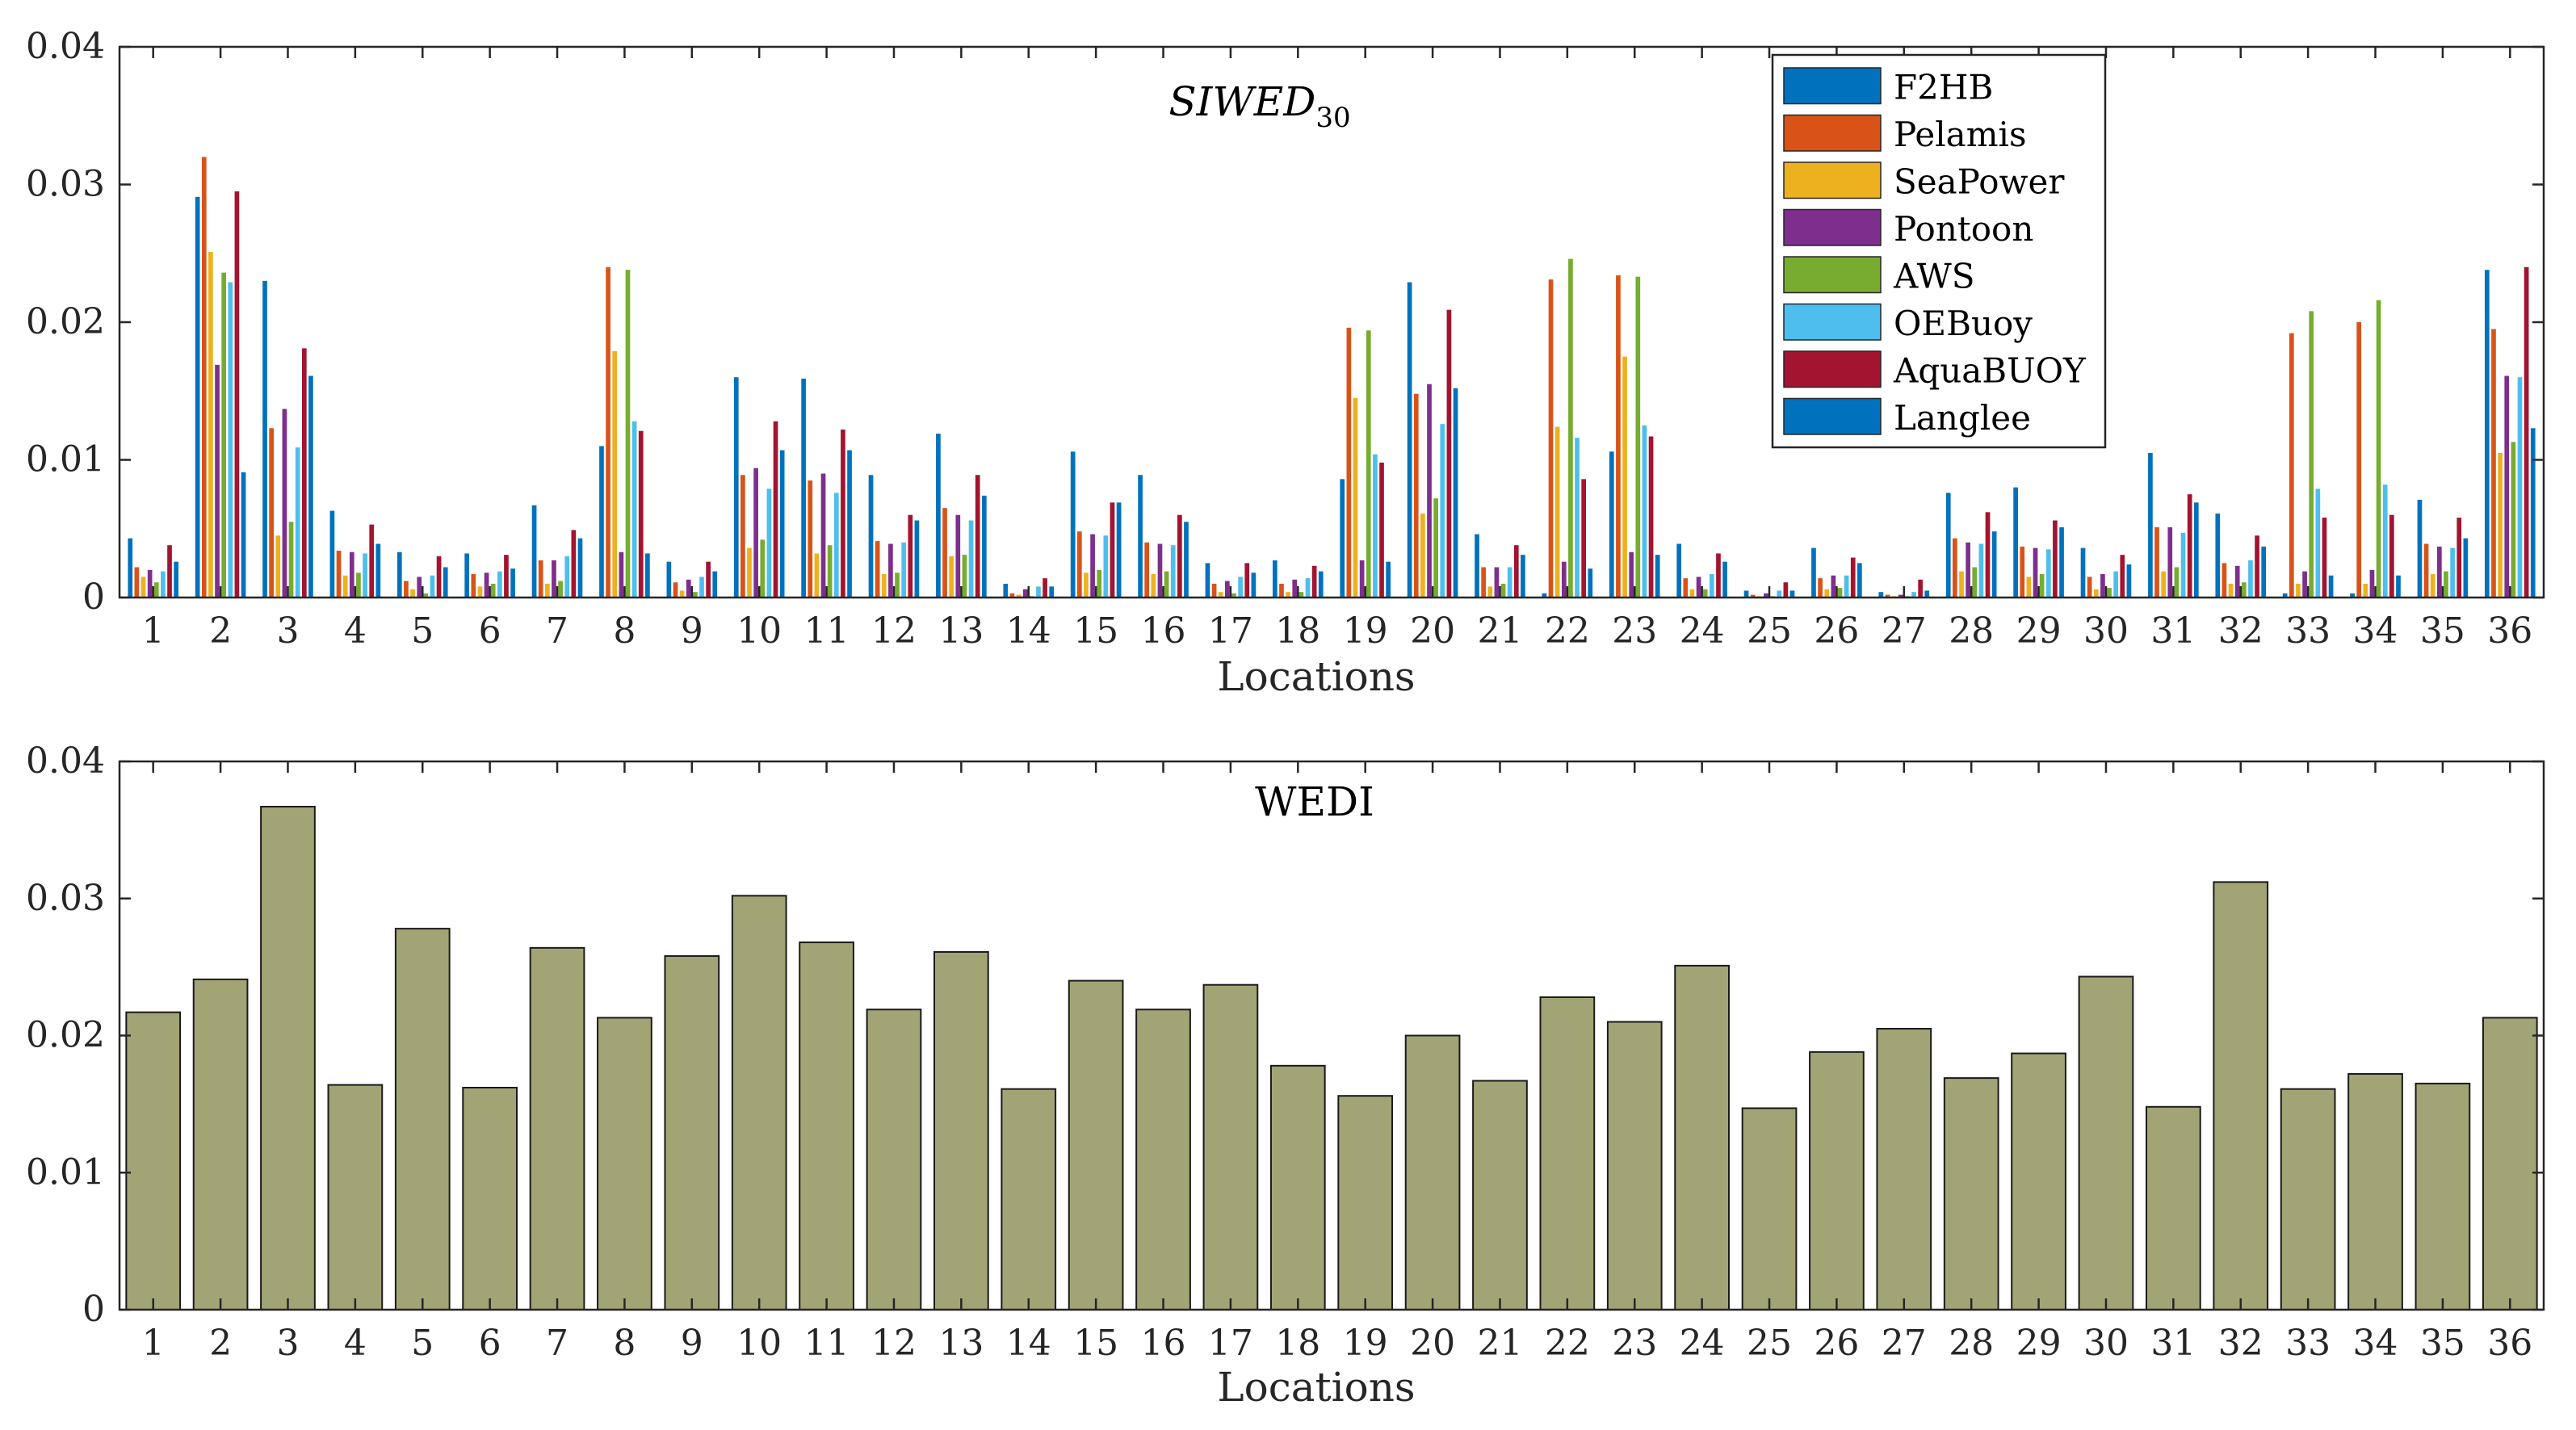 The height and width of the screenshot is (1430, 2576). I want to click on x-tick-label: 19, so click(1365, 631).